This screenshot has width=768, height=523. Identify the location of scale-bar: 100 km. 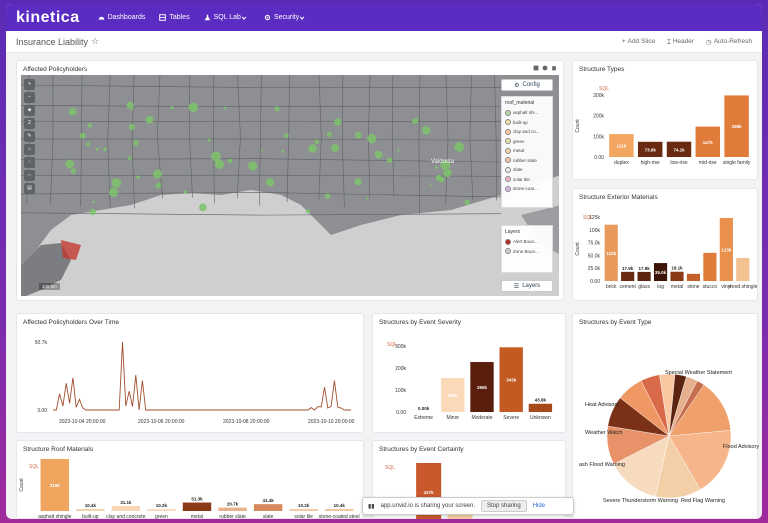
(49, 286).